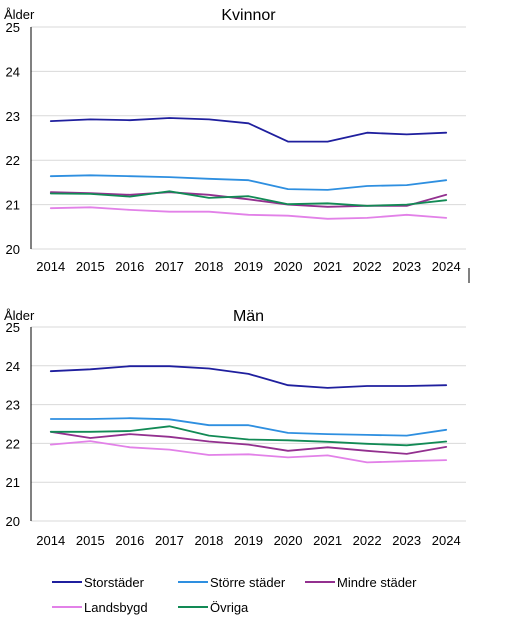 The height and width of the screenshot is (624, 520). Describe the element at coordinates (377, 582) in the screenshot. I see `legend-label-mindre-stader: Mindre städer` at that location.